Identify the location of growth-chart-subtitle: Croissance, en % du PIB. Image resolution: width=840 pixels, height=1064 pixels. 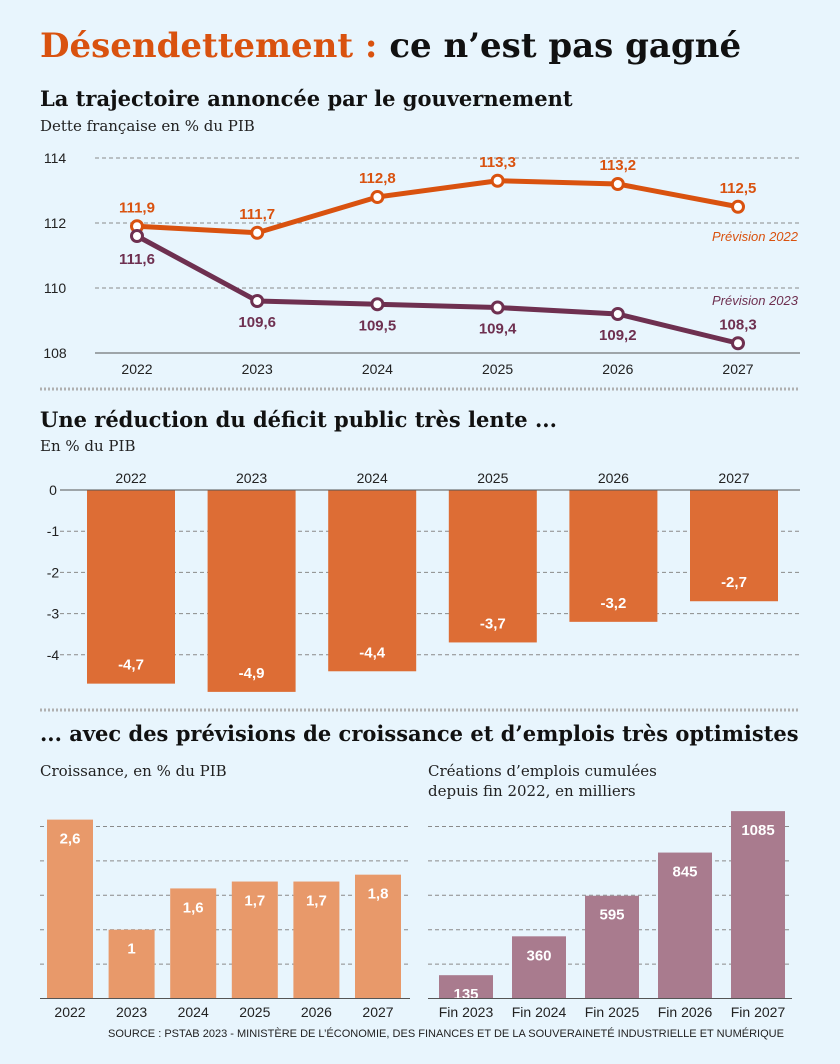
(133, 771).